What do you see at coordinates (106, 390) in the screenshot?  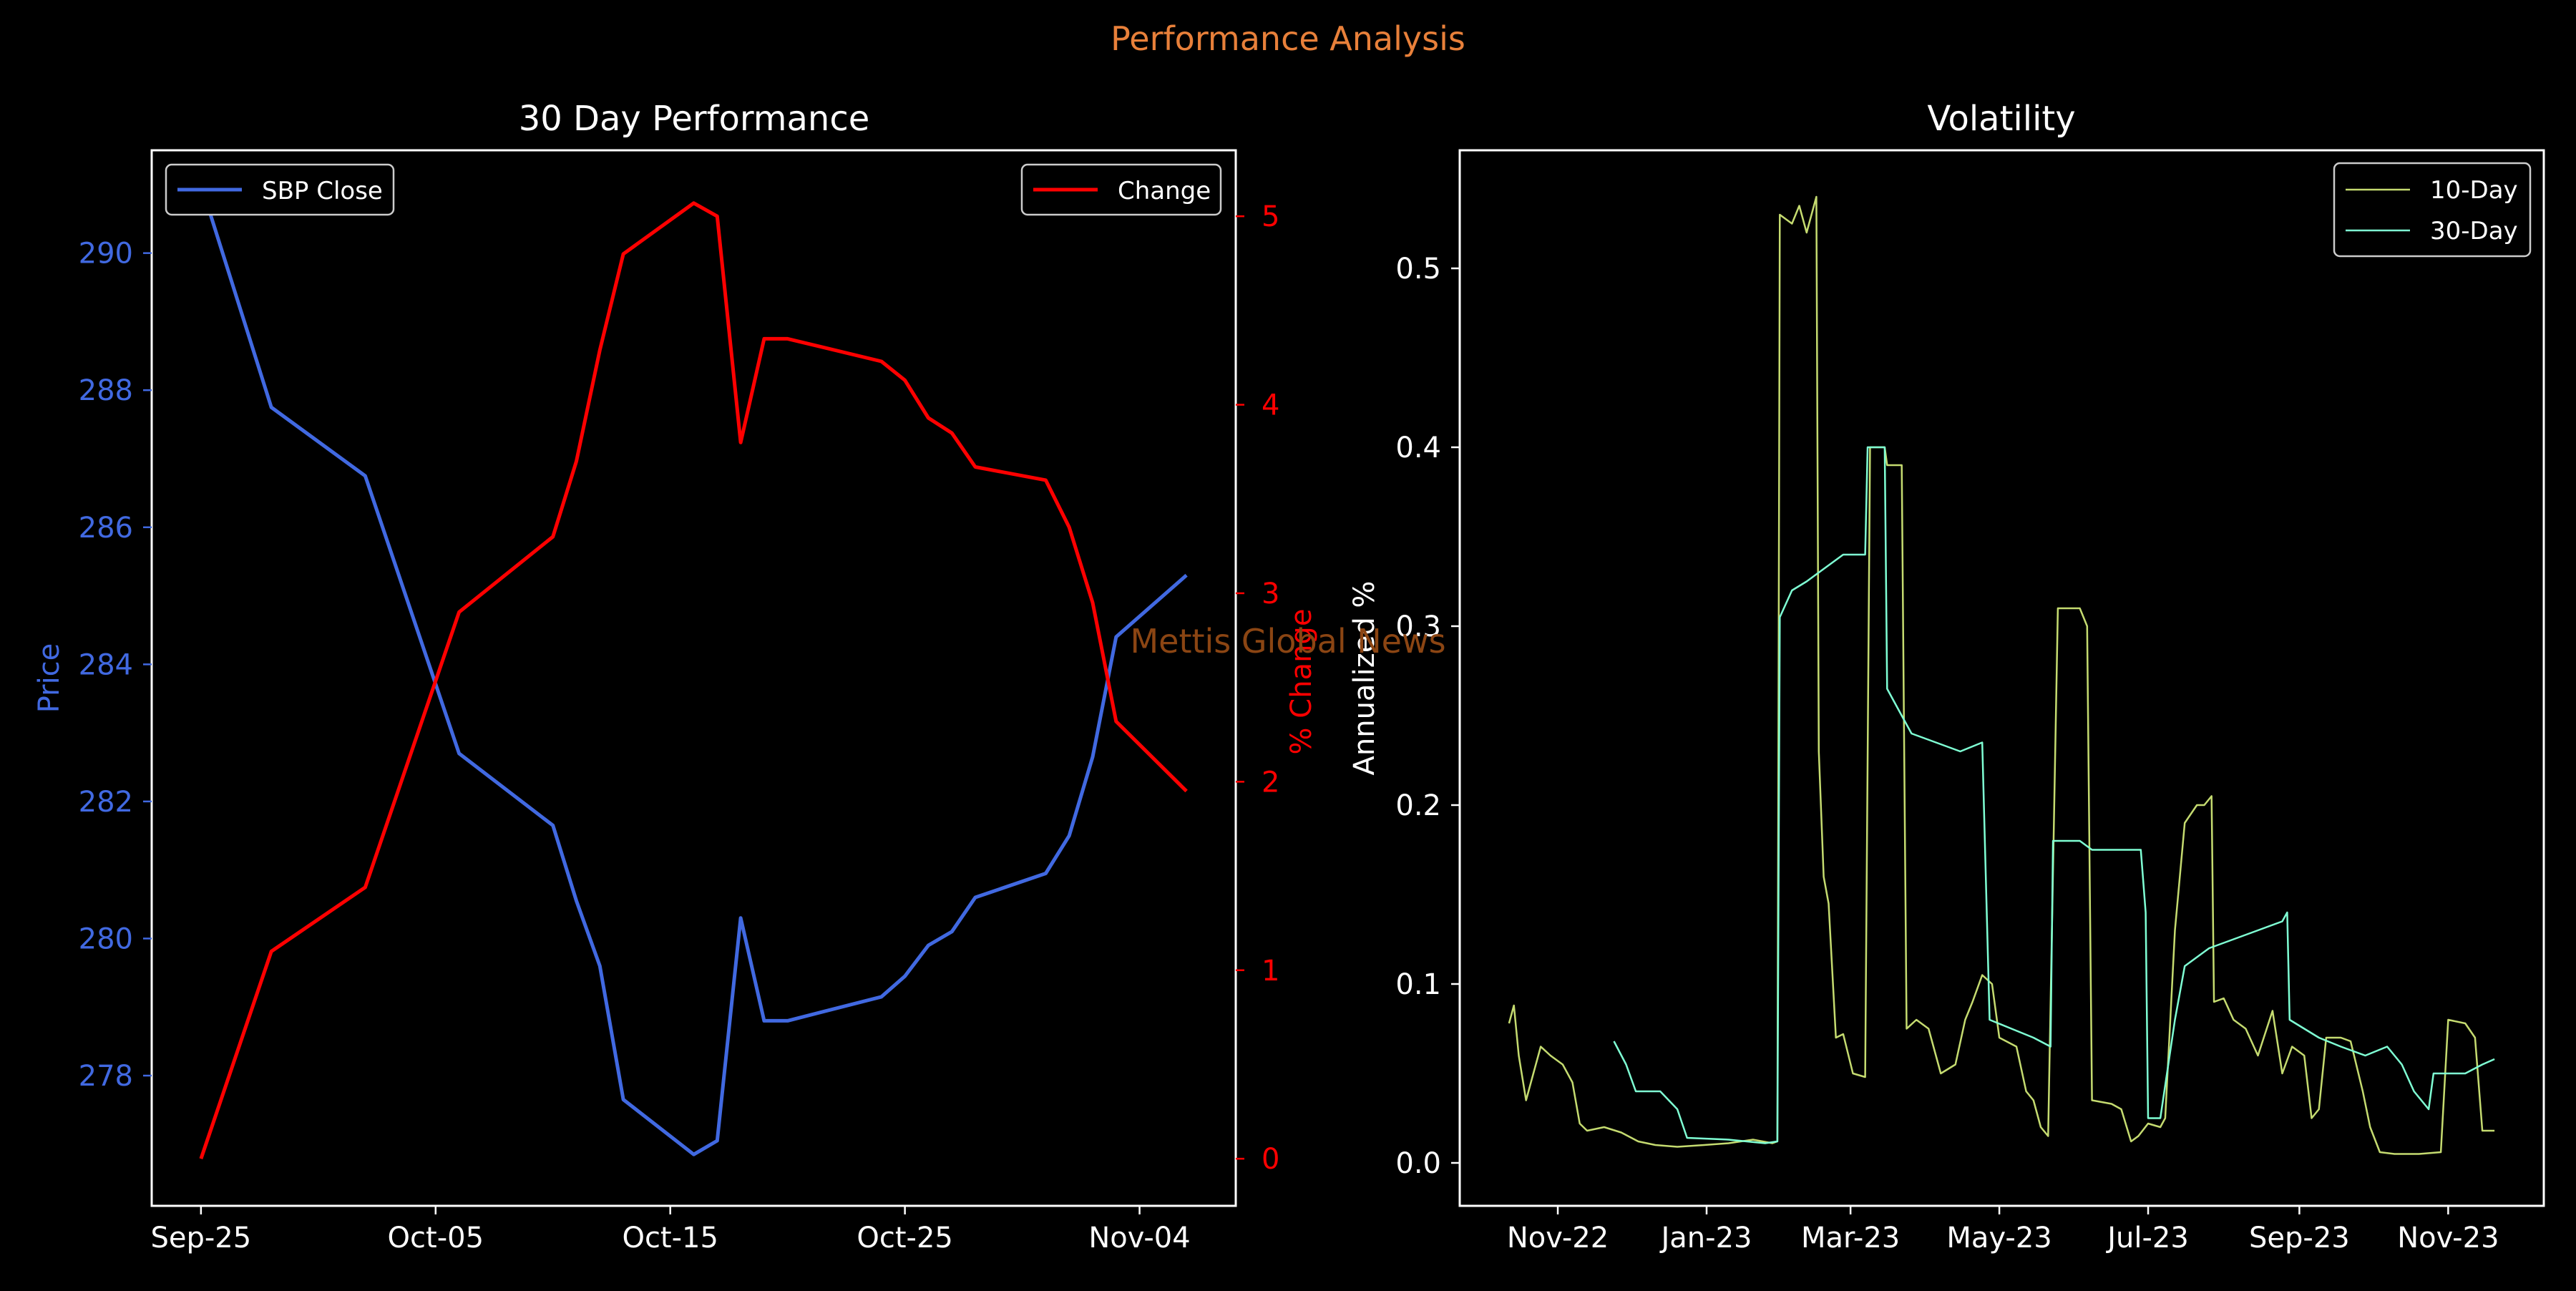 I see `price-axis-tick-label: 288` at bounding box center [106, 390].